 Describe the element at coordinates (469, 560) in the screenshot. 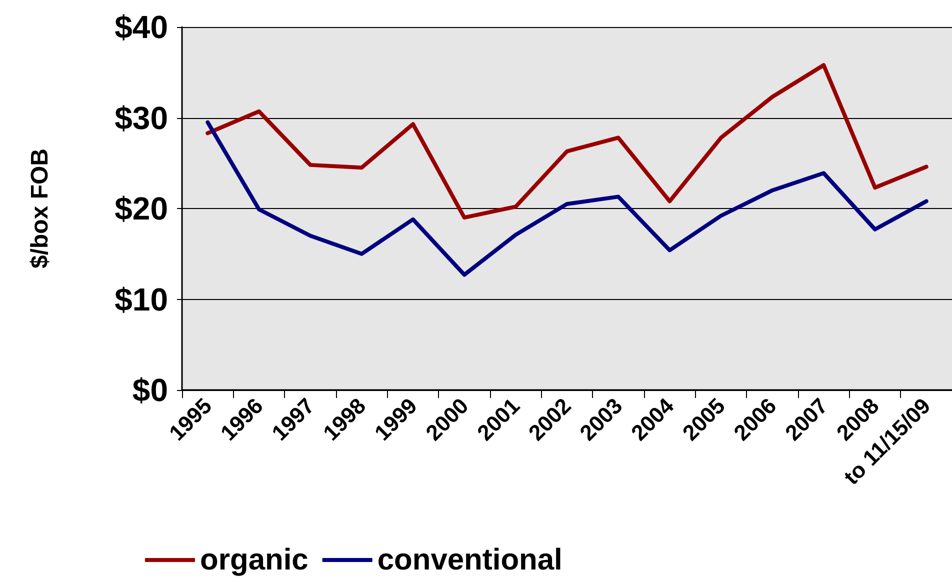

I see `legend-label: conventional` at that location.